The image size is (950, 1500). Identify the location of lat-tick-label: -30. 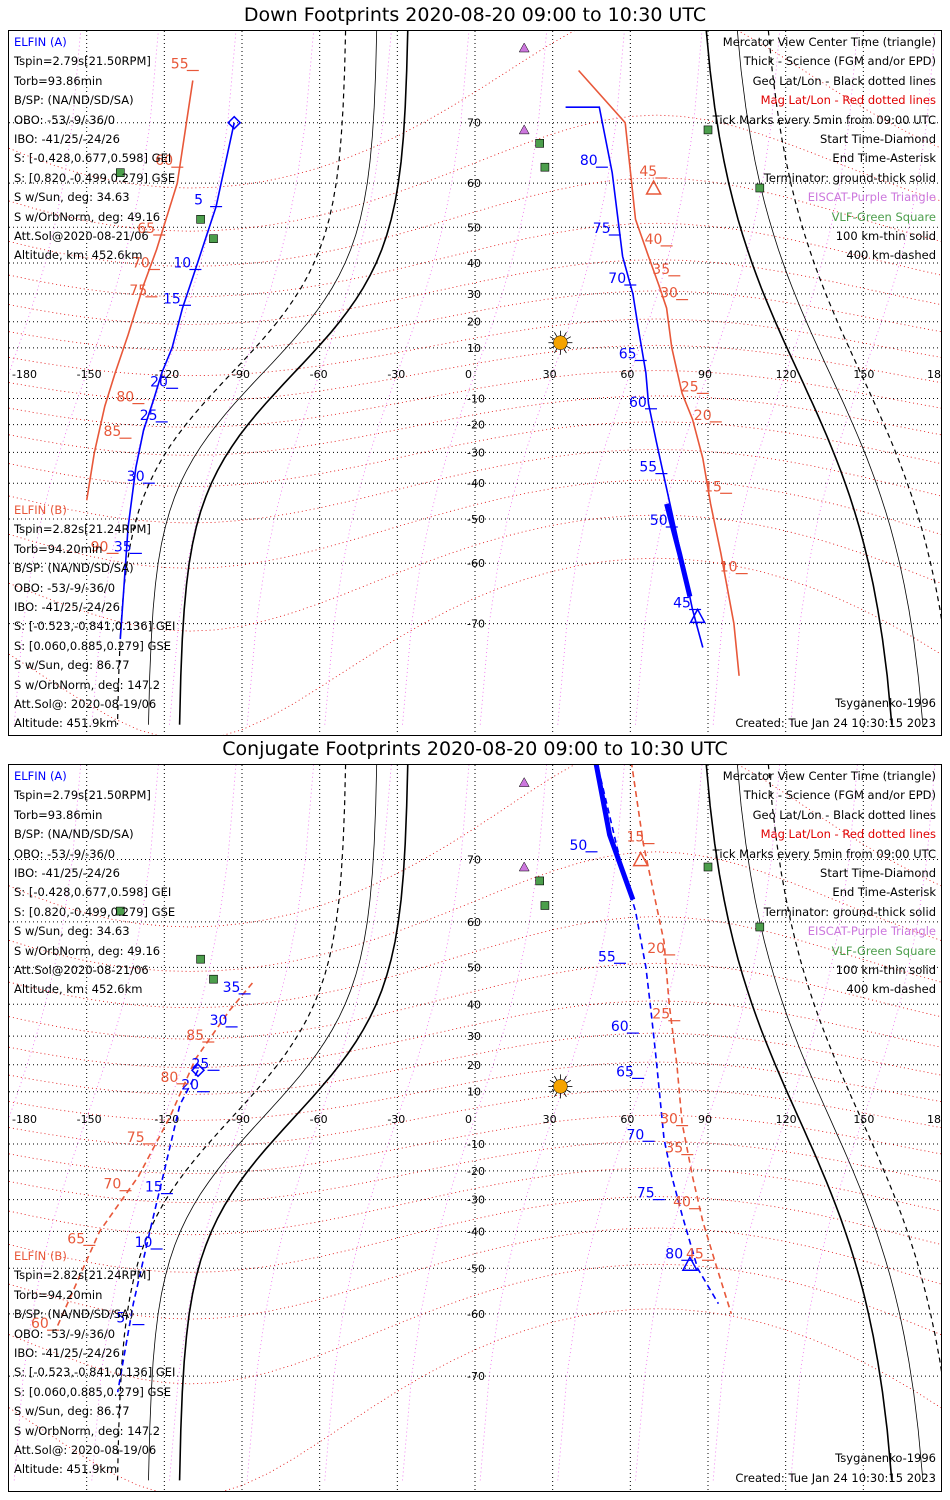
(476, 452).